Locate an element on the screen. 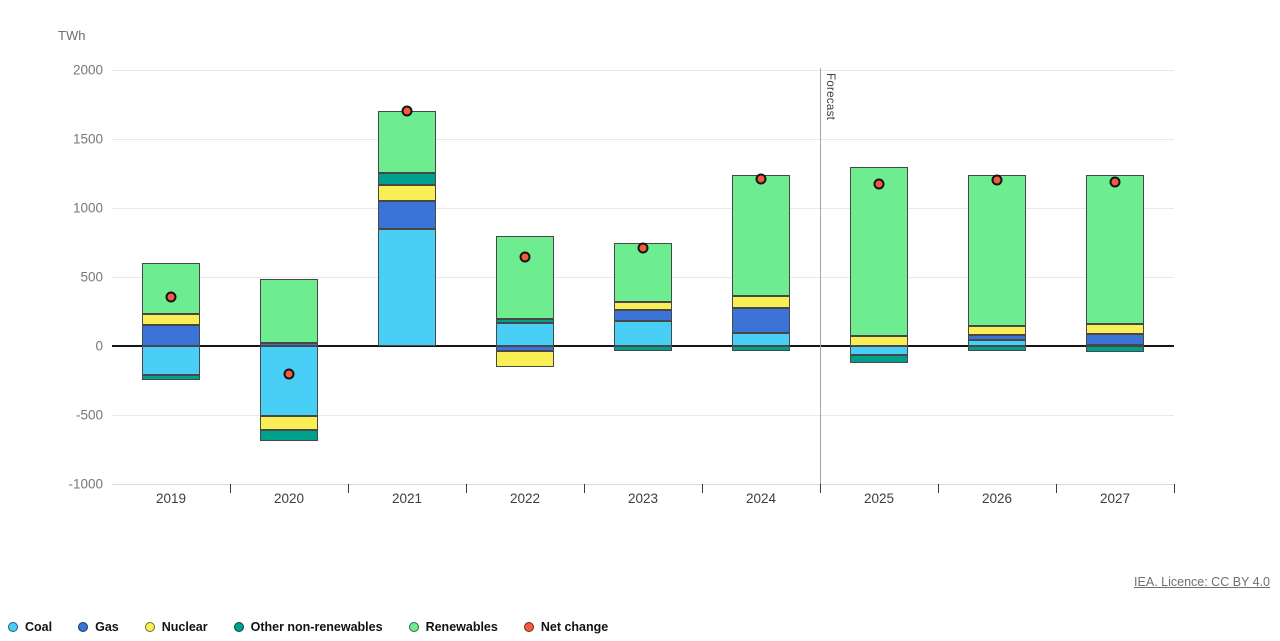  x-axis-year-label: 2026 is located at coordinates (997, 498).